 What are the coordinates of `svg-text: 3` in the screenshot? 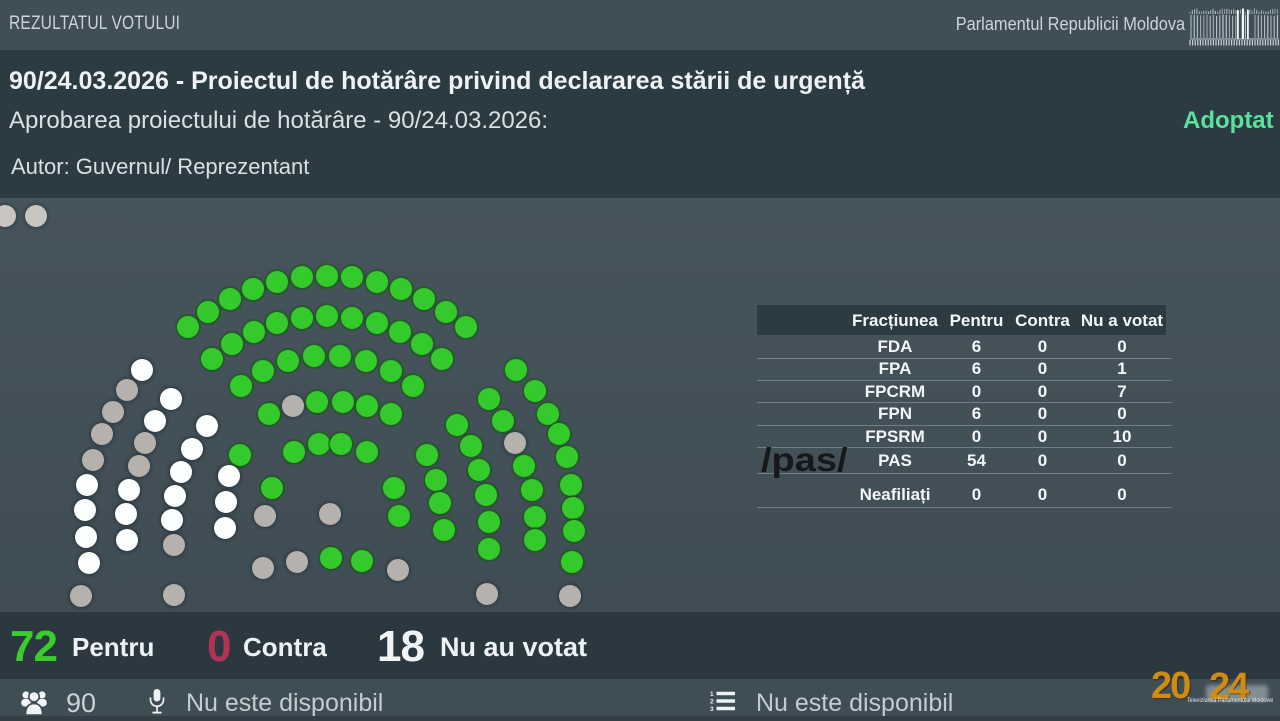 It's located at (712, 709).